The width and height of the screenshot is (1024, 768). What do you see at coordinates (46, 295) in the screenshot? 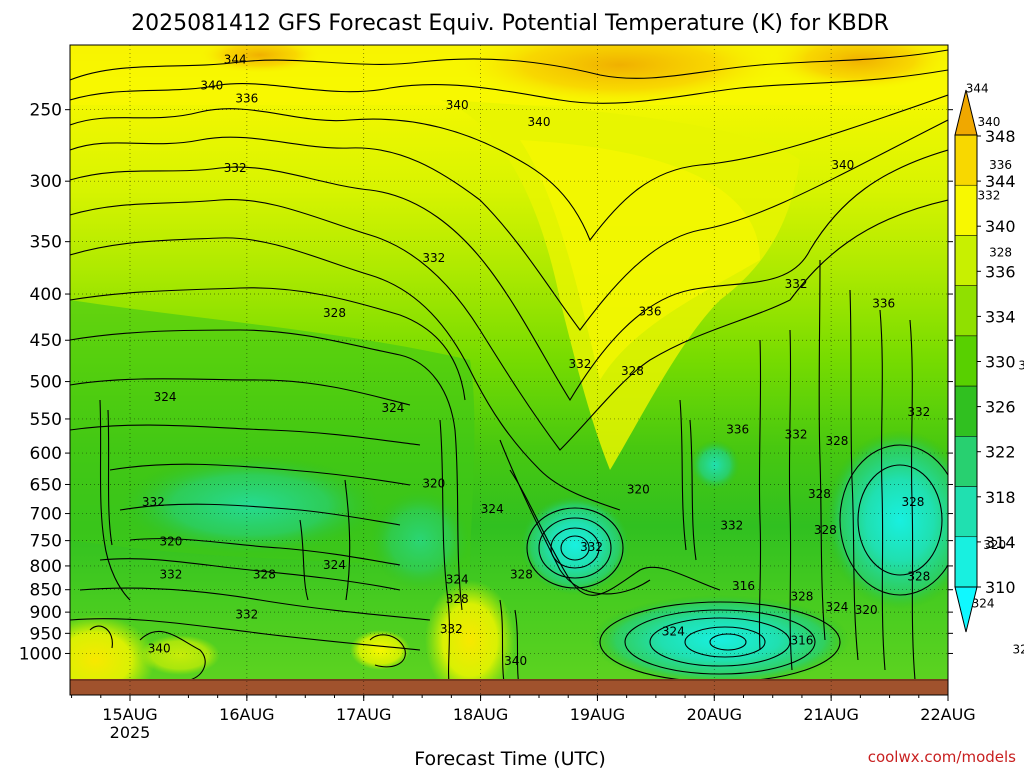
I see `y-tick-label: 400` at bounding box center [46, 295].